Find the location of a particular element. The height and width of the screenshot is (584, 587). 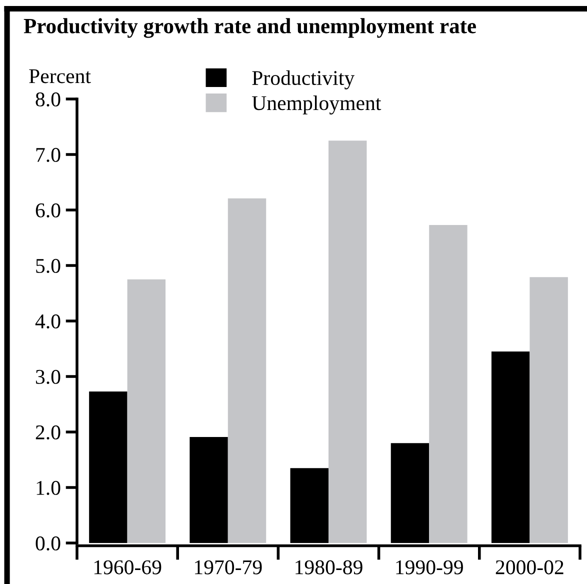

y-tick-label: 5.0 is located at coordinates (48, 266).